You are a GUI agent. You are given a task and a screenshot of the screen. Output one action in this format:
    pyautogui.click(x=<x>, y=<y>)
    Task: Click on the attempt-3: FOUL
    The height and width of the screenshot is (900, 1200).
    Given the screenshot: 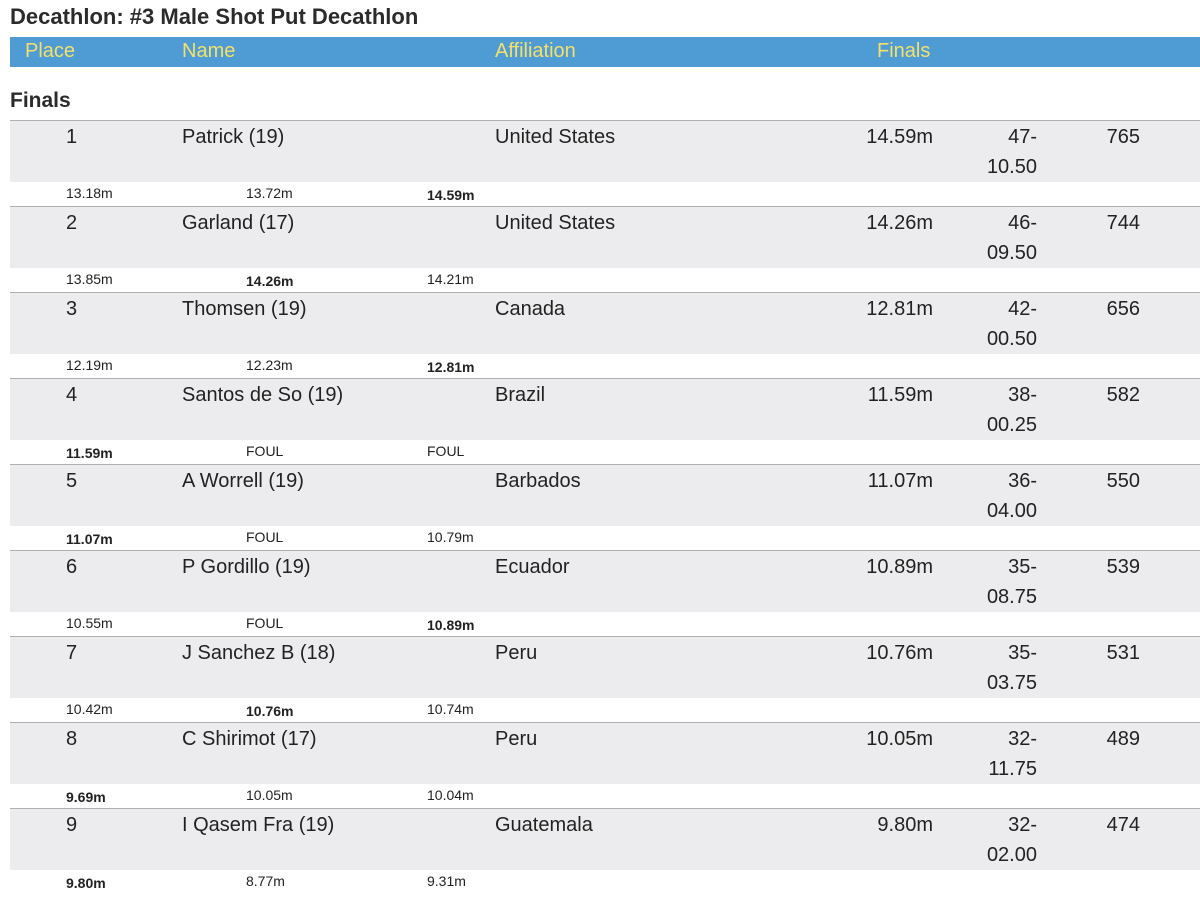 What is the action you would take?
    pyautogui.click(x=446, y=451)
    